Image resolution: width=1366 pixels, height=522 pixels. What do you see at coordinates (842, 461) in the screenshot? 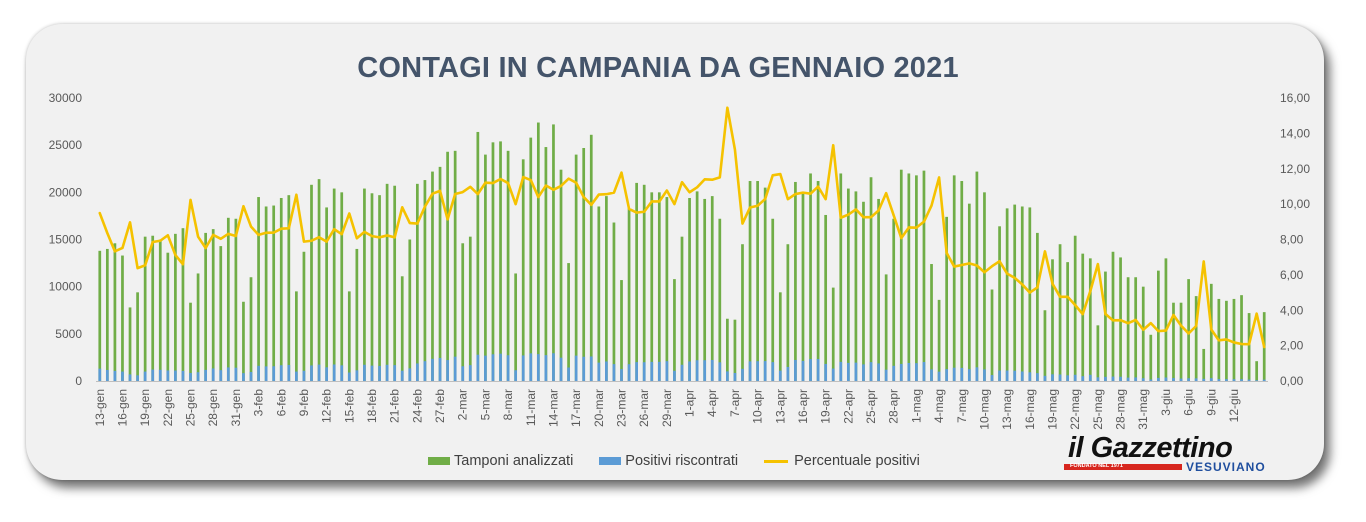
I see `legend-item-percentuale: Percentuale positivi` at bounding box center [842, 461].